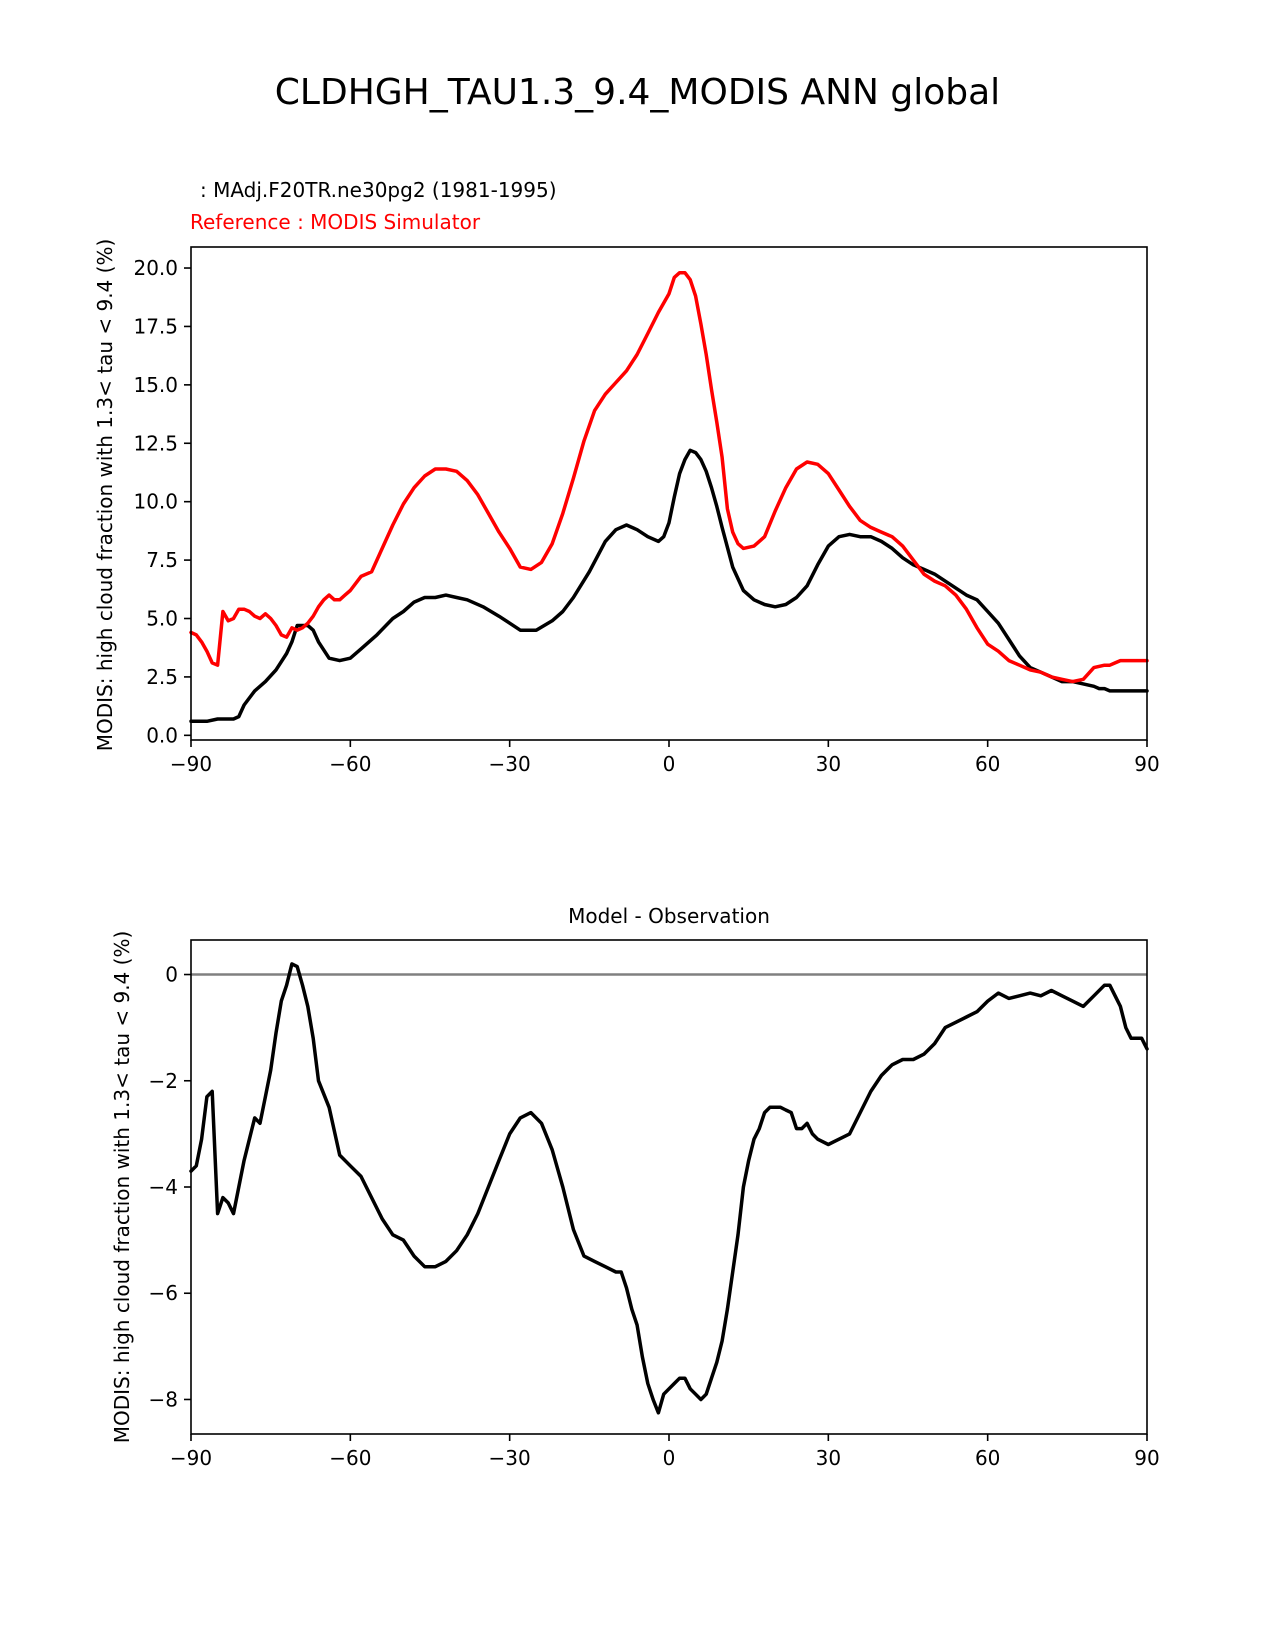  I want to click on y-tick-label: 10.0, so click(155, 502).